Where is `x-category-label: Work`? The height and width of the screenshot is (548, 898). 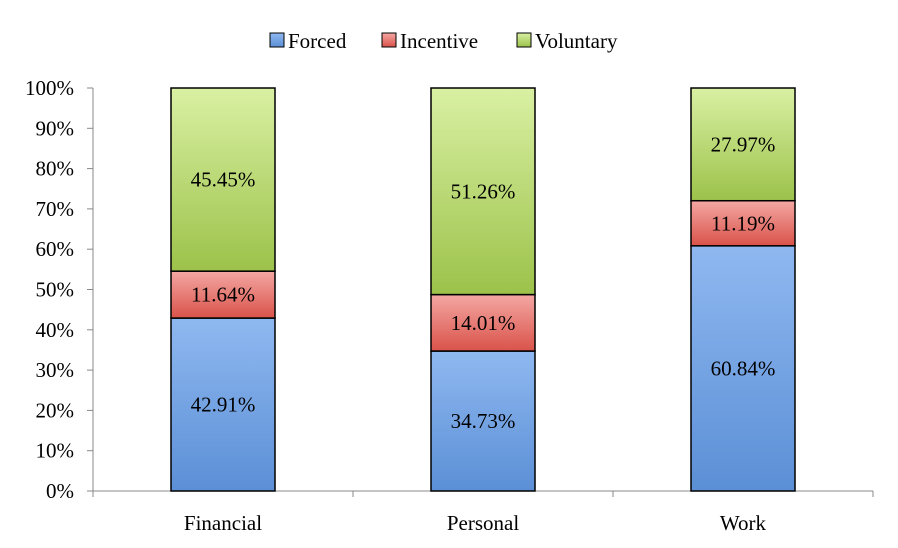 x-category-label: Work is located at coordinates (743, 523).